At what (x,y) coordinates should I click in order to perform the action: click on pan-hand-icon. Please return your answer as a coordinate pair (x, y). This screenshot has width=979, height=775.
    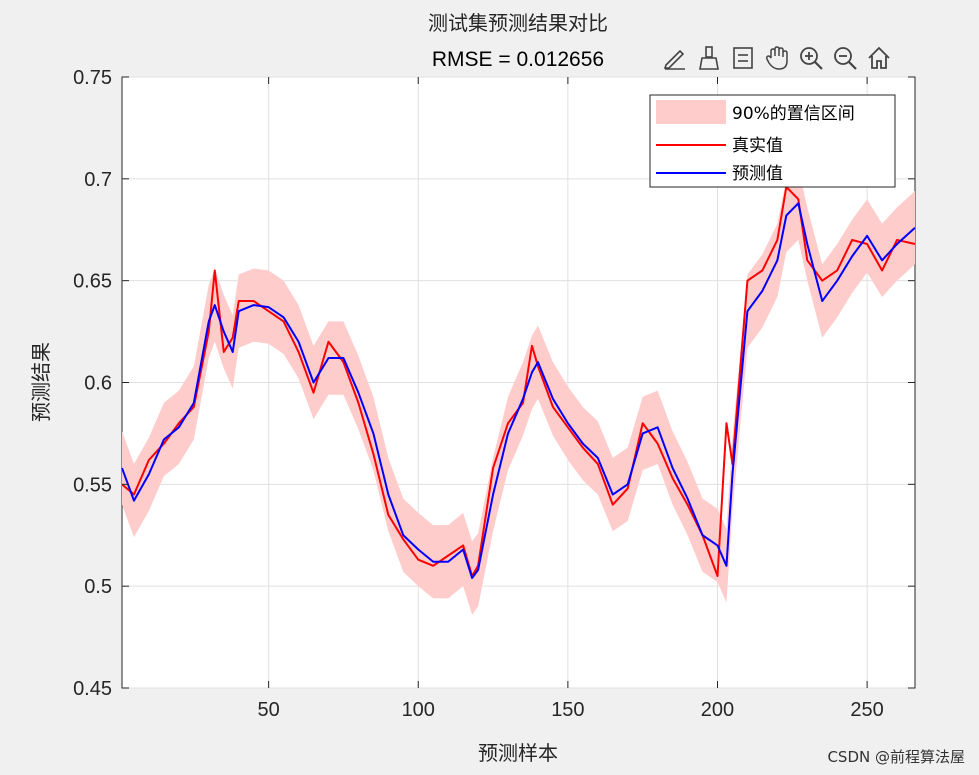
    Looking at the image, I should click on (776, 58).